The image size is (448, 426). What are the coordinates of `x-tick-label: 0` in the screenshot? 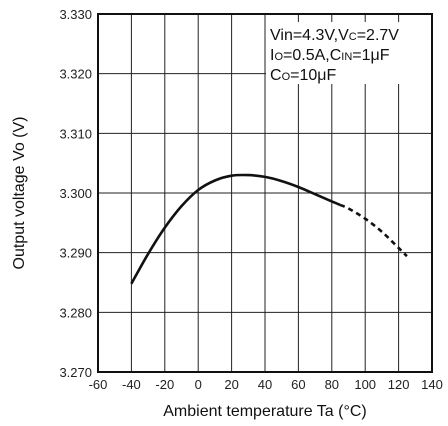 It's located at (198, 384).